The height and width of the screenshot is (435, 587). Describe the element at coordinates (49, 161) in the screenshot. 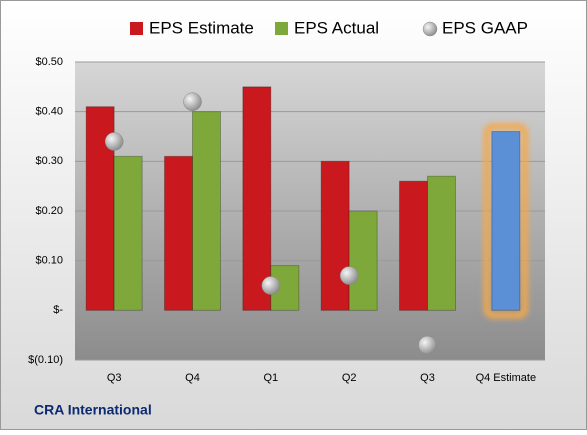

I see `y-tick-label: $0.30` at that location.